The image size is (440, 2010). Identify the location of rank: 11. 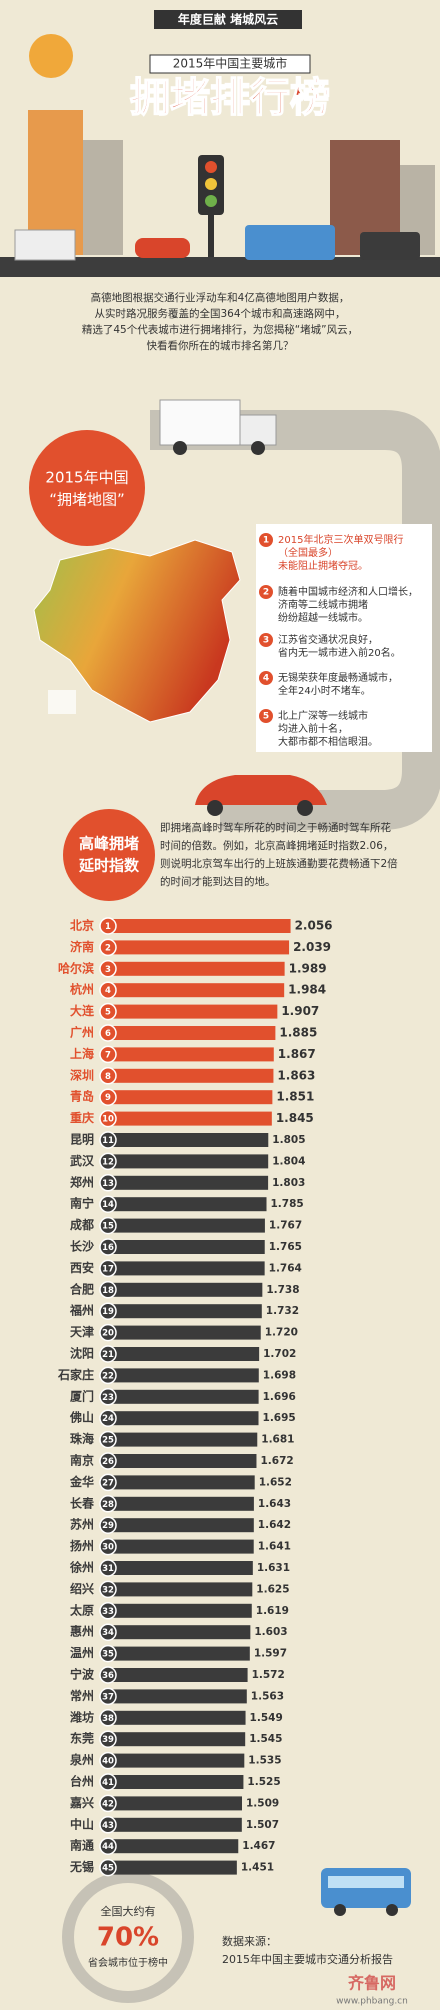
(108, 1141).